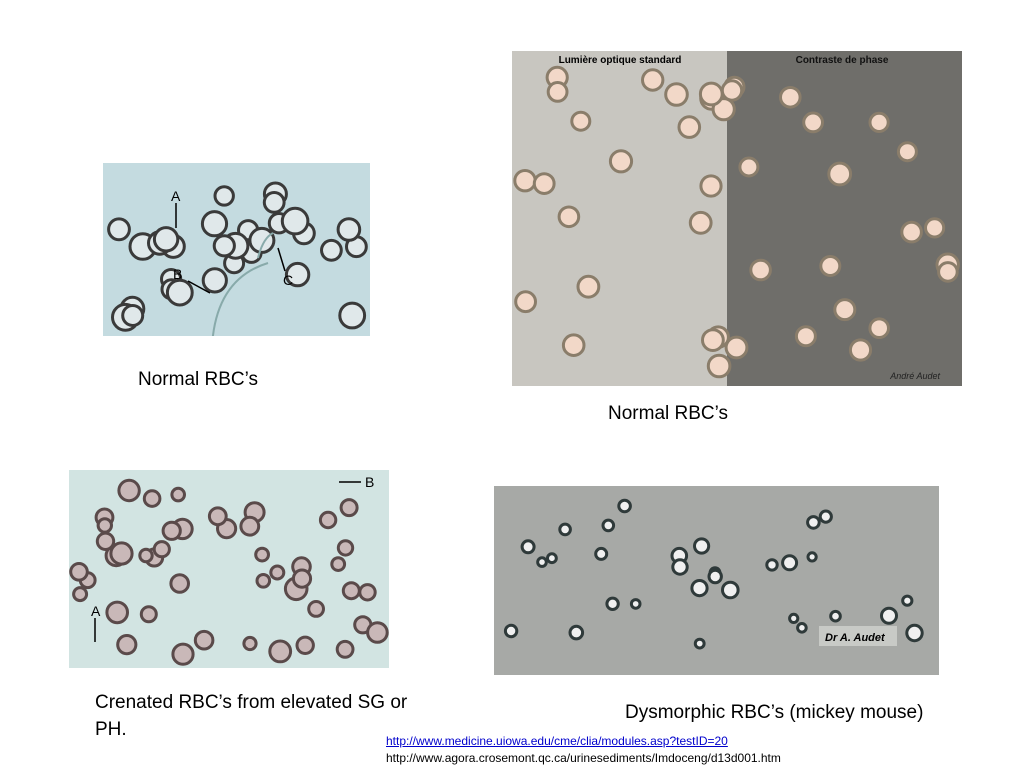 This screenshot has height=768, width=1024. Describe the element at coordinates (842, 60) in the screenshot. I see `header: Contraste de phase` at that location.